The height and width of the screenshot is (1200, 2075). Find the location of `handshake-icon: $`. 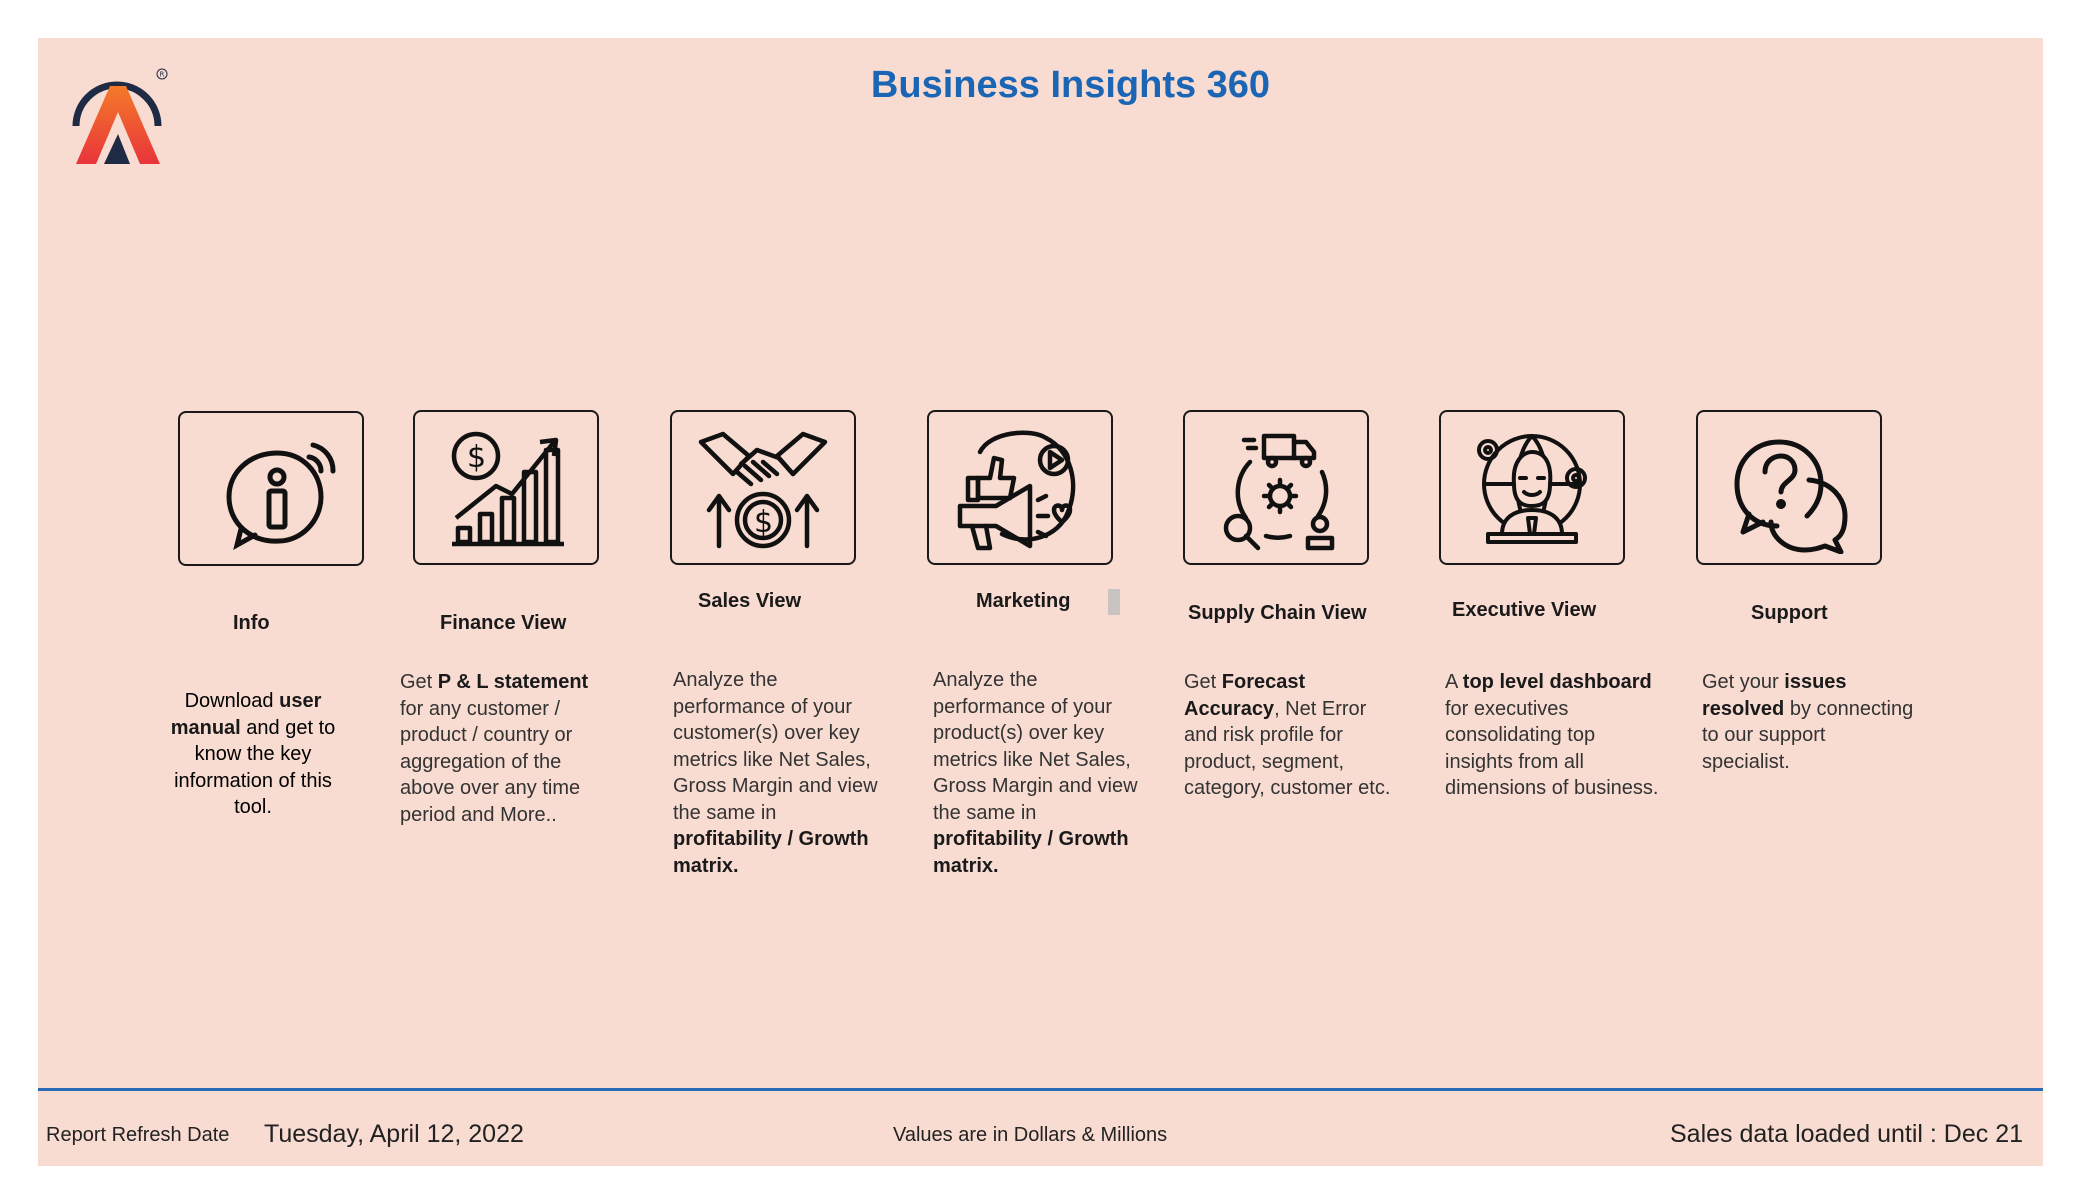

handshake-icon: $ is located at coordinates (763, 489).